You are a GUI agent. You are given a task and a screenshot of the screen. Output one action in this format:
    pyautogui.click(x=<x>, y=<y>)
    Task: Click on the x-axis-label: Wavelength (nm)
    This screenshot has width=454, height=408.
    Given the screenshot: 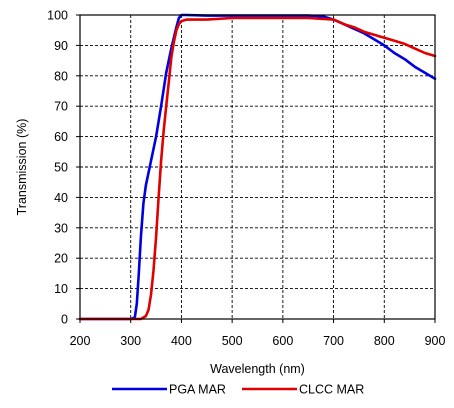 What is the action you would take?
    pyautogui.click(x=257, y=369)
    